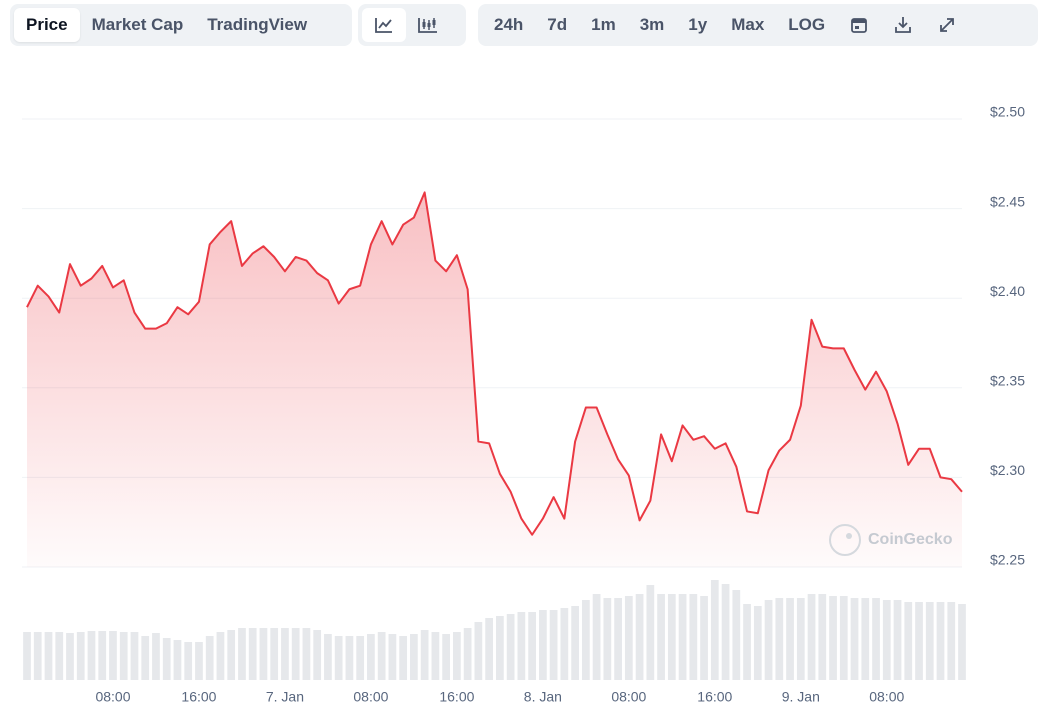  Describe the element at coordinates (1007, 201) in the screenshot. I see `y-tick-label: $2.45` at that location.